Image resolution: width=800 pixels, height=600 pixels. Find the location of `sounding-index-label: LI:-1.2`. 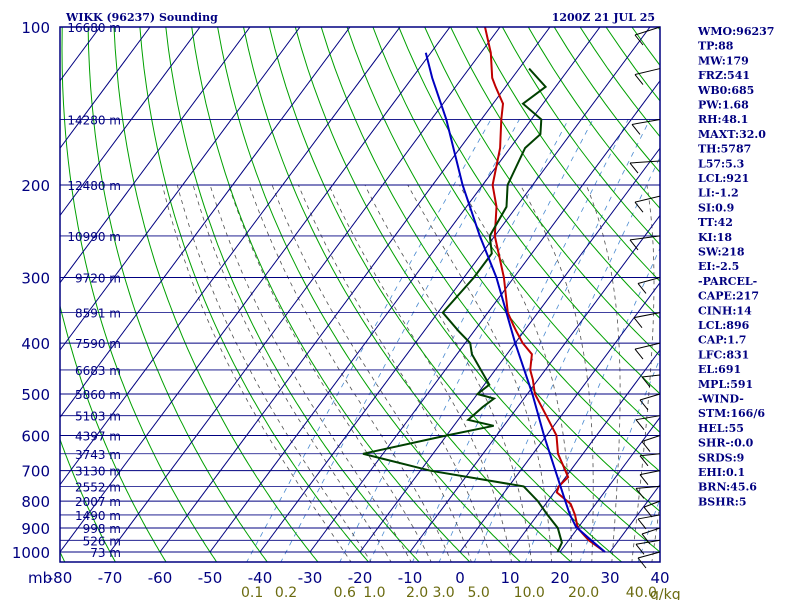

sounding-index-label: LI:-1.2 is located at coordinates (718, 193).